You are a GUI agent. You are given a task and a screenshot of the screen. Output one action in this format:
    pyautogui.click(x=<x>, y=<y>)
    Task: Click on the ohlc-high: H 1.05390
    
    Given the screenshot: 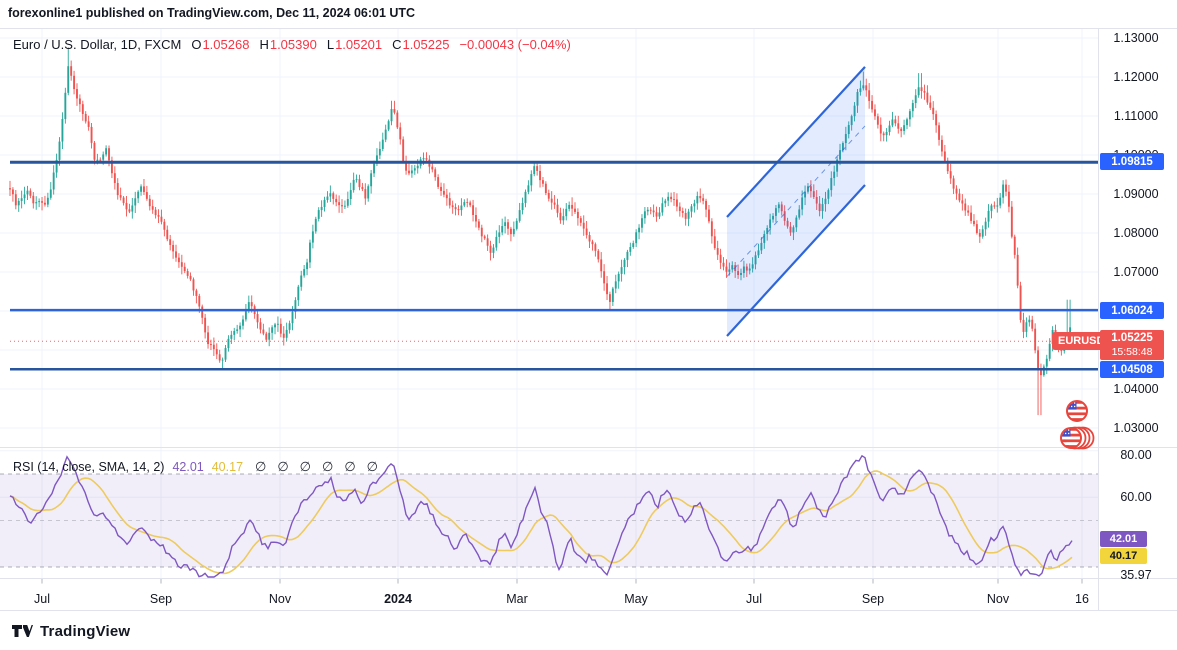 What is the action you would take?
    pyautogui.click(x=288, y=44)
    